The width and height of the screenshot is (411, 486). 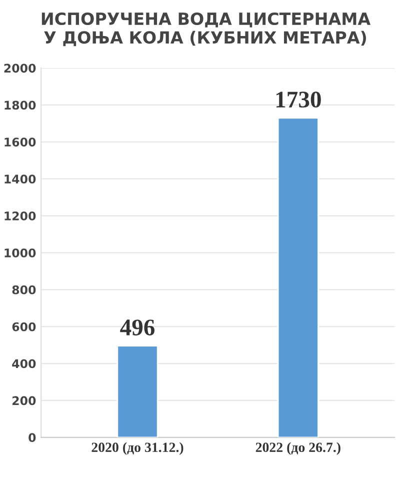 What do you see at coordinates (24, 327) in the screenshot?
I see `y-tick-label: 600` at bounding box center [24, 327].